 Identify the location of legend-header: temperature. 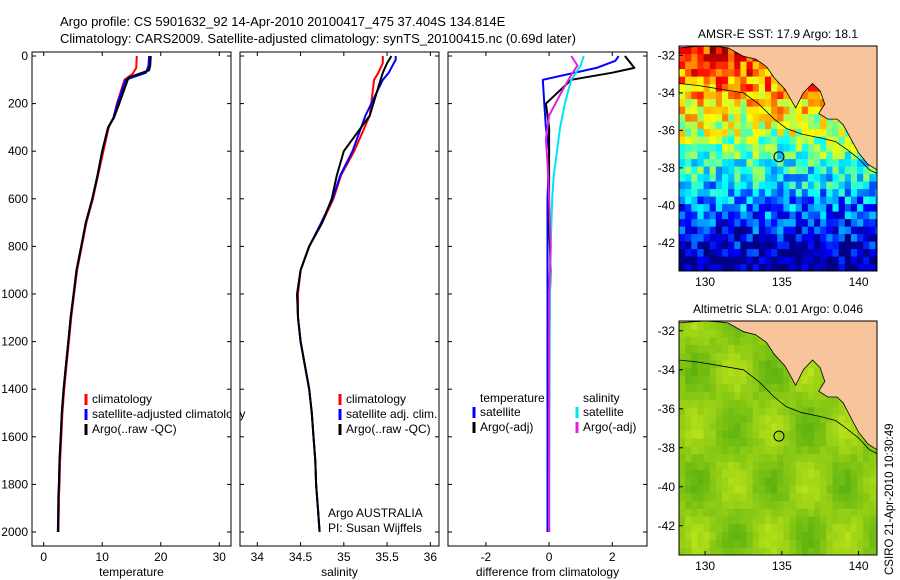
(512, 398).